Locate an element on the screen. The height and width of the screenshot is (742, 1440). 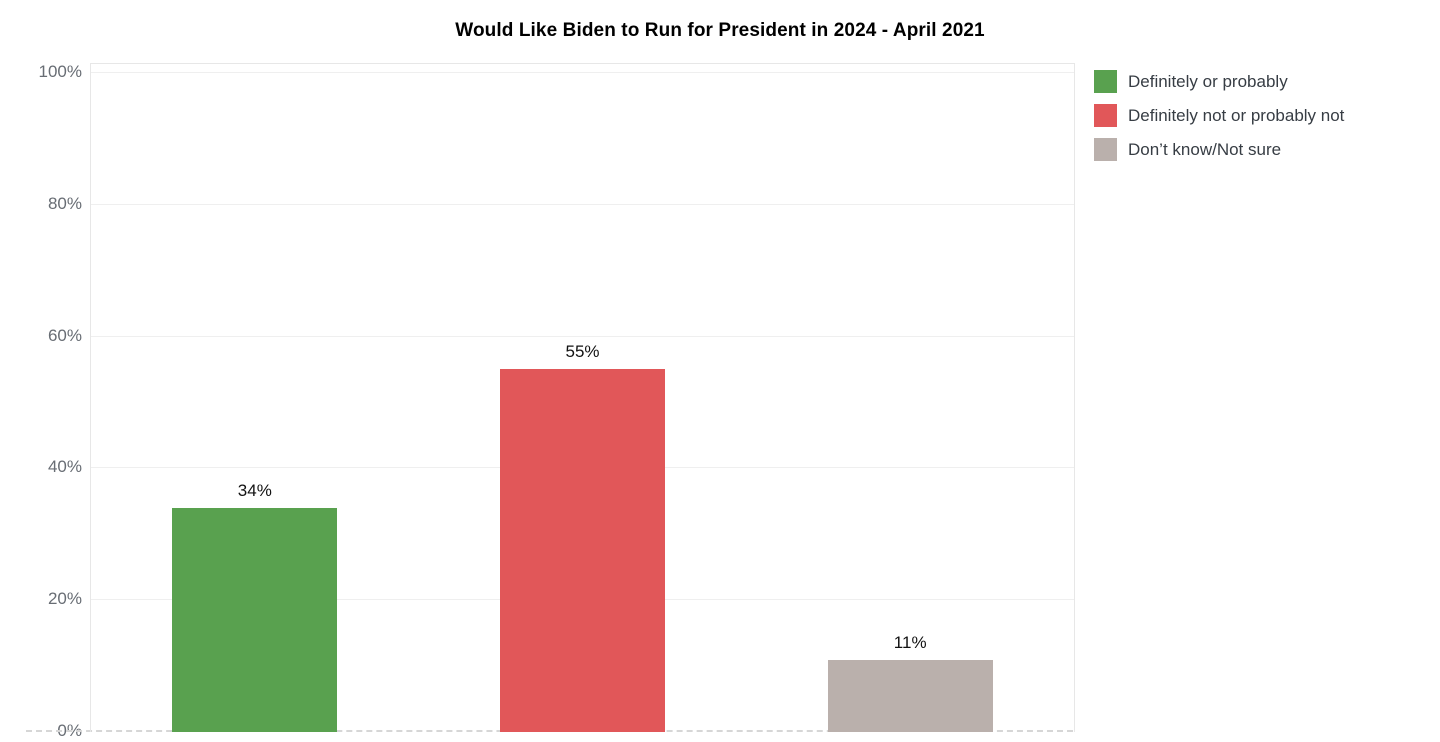
legend-item-definitely-or-probably: Definitely or probably is located at coordinates (1219, 81).